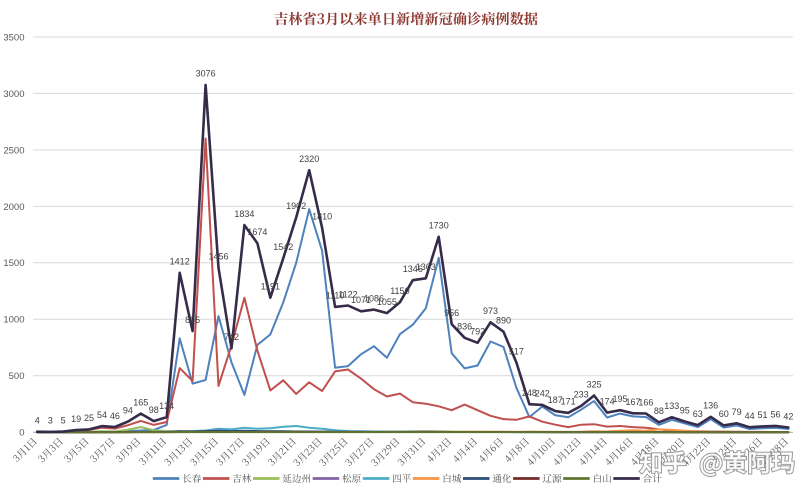 Image resolution: width=812 pixels, height=500 pixels. What do you see at coordinates (632, 402) in the screenshot?
I see `svg-text: 167` at bounding box center [632, 402].